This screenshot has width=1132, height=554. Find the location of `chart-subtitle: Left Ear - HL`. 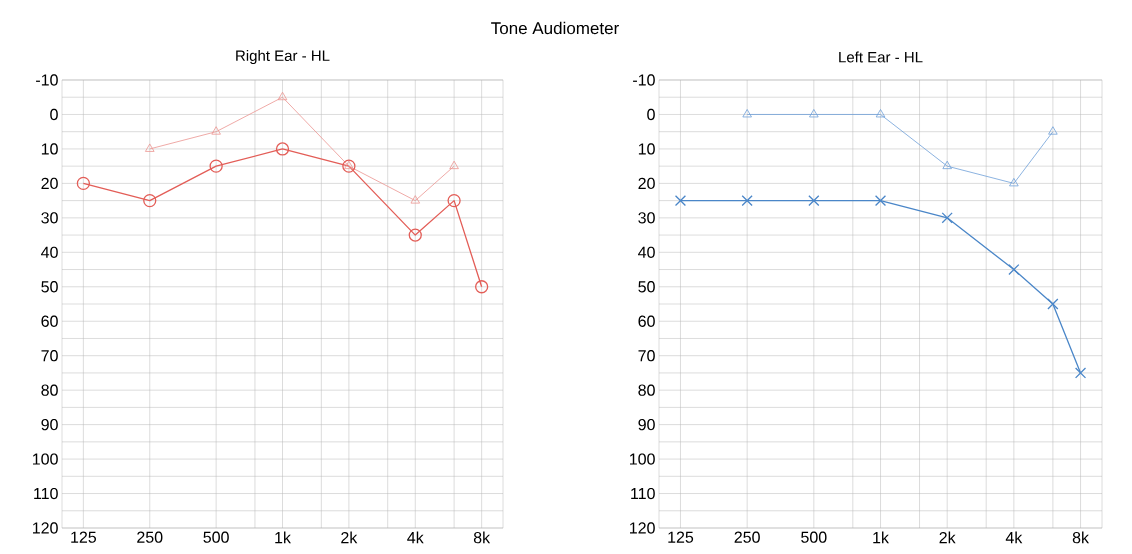

chart-subtitle: Left Ear - HL is located at coordinates (881, 57).